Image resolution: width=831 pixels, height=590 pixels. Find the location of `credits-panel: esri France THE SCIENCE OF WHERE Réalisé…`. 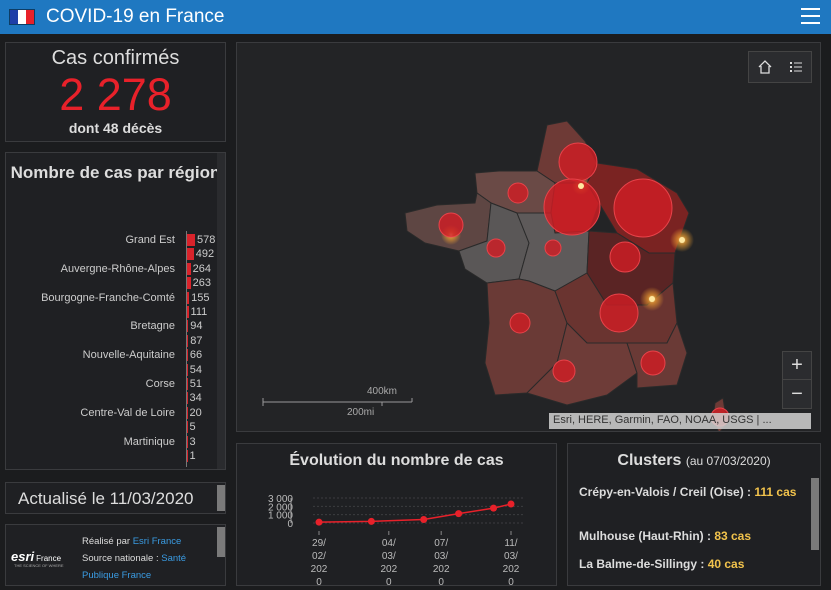

credits-panel: esri France THE SCIENCE OF WHERE Réalisé… is located at coordinates (115, 555).